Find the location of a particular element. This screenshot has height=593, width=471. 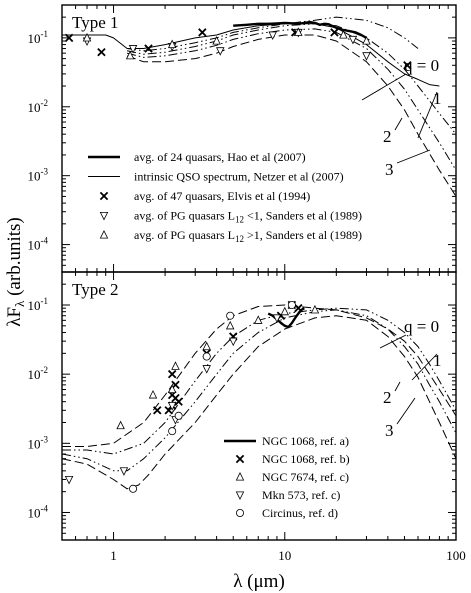

panel-title: Type 2 is located at coordinates (95, 289).